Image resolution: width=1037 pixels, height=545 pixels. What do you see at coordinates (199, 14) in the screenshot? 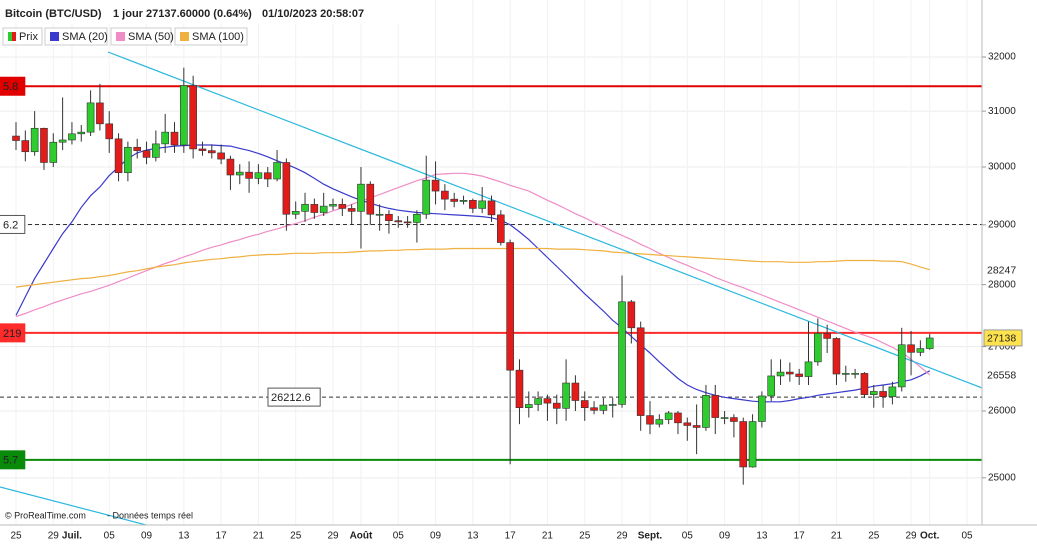
I see `last-price: 27137.60000 (0.64%)` at bounding box center [199, 14].